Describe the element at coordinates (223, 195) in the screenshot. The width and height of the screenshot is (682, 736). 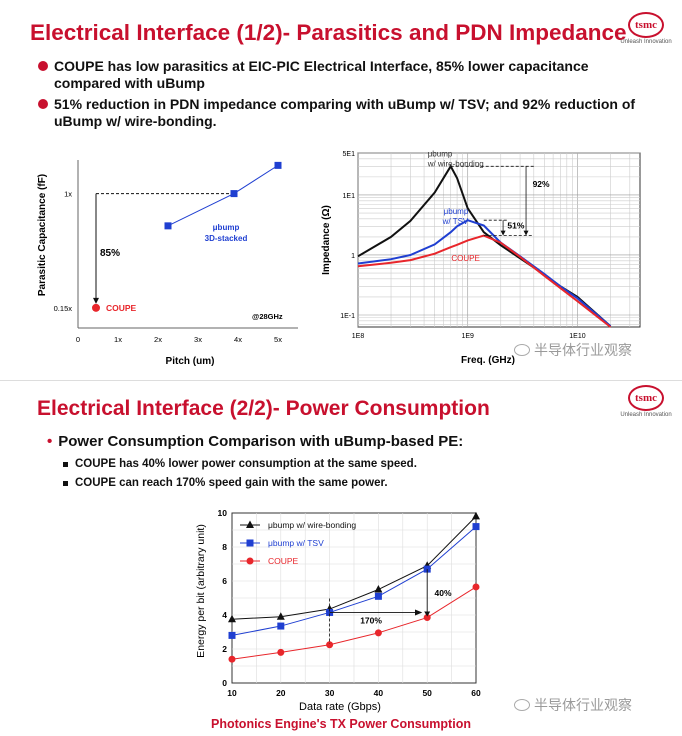
I see `c1-series-line` at that location.